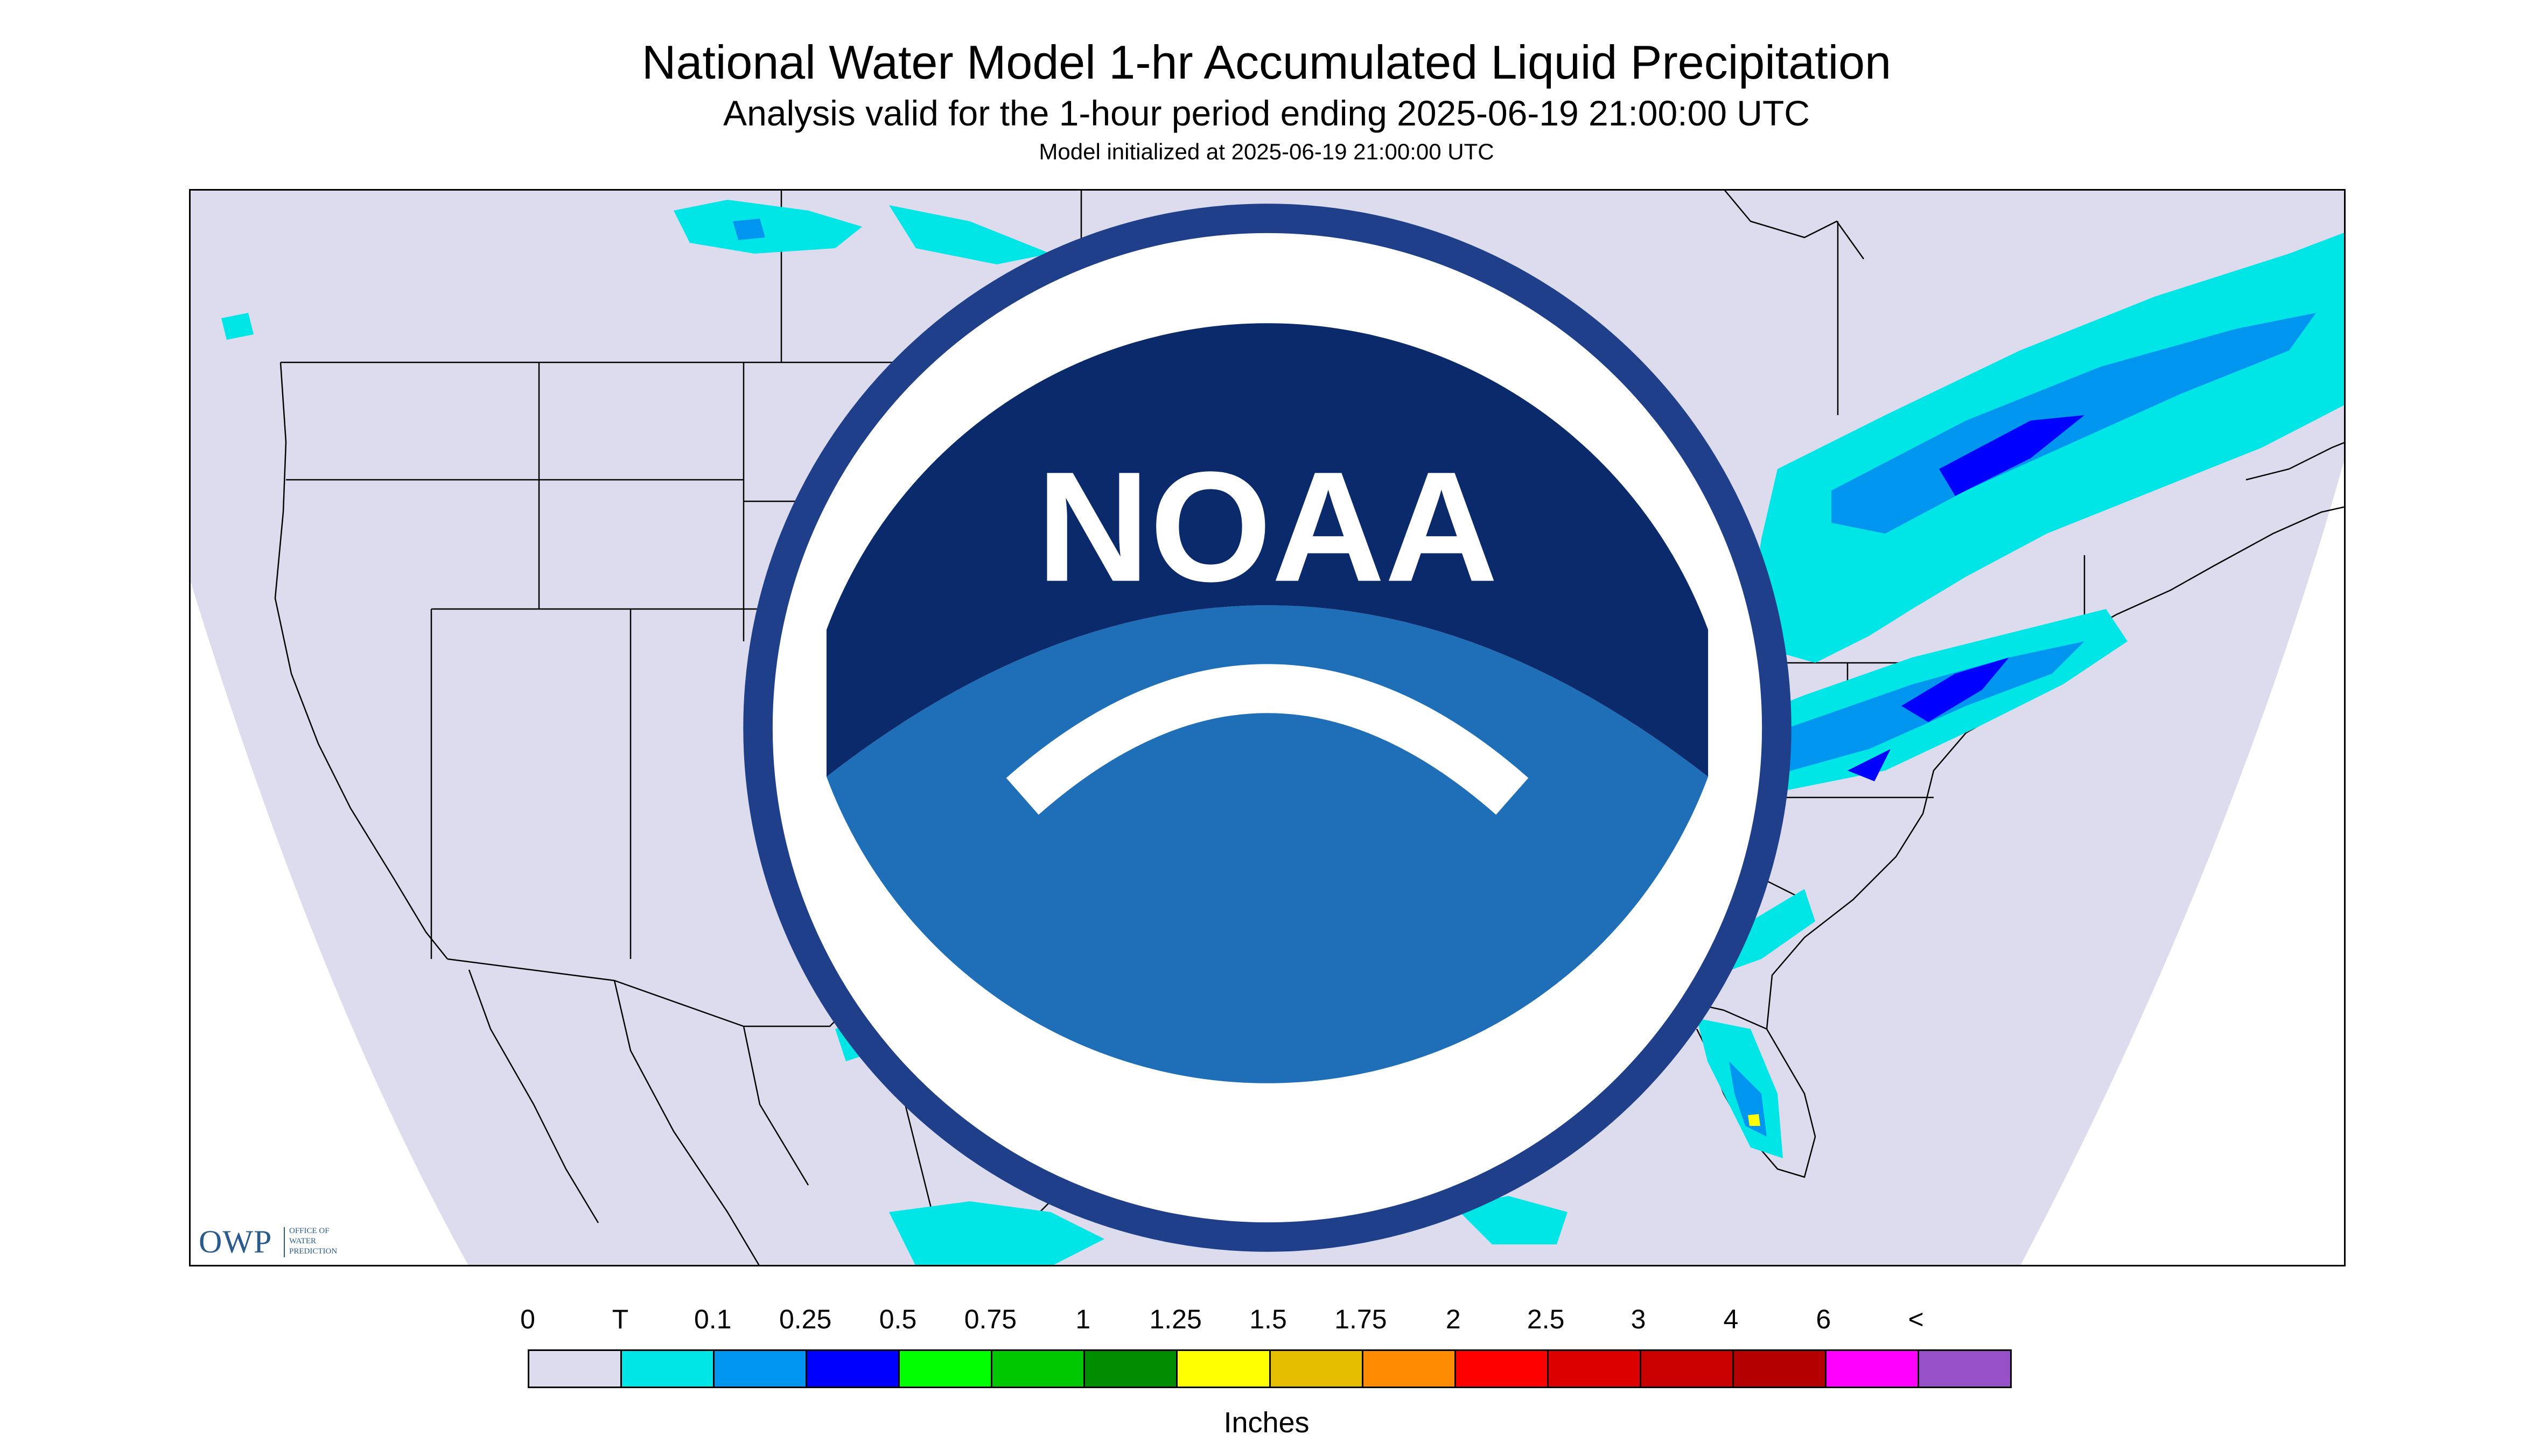 This screenshot has width=2533, height=1456. What do you see at coordinates (1360, 1319) in the screenshot?
I see `colorbar-label: 1.75` at bounding box center [1360, 1319].